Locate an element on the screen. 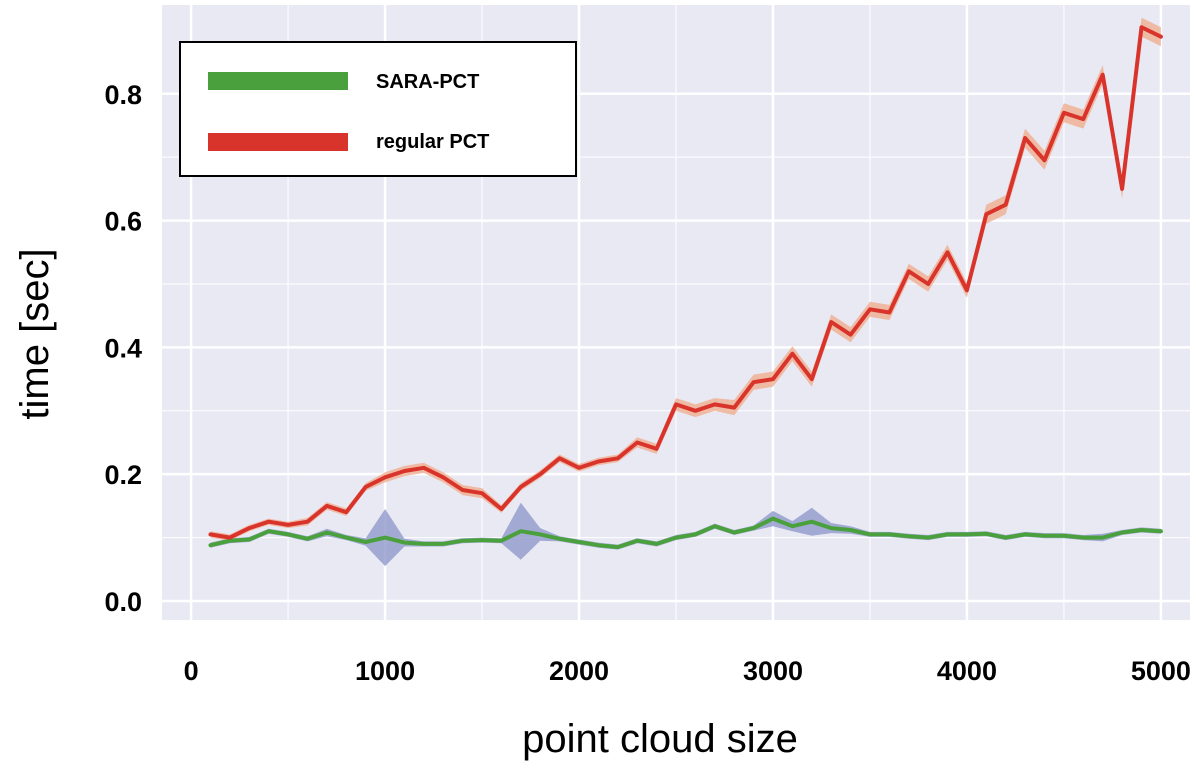  legend-box is located at coordinates (378, 109).